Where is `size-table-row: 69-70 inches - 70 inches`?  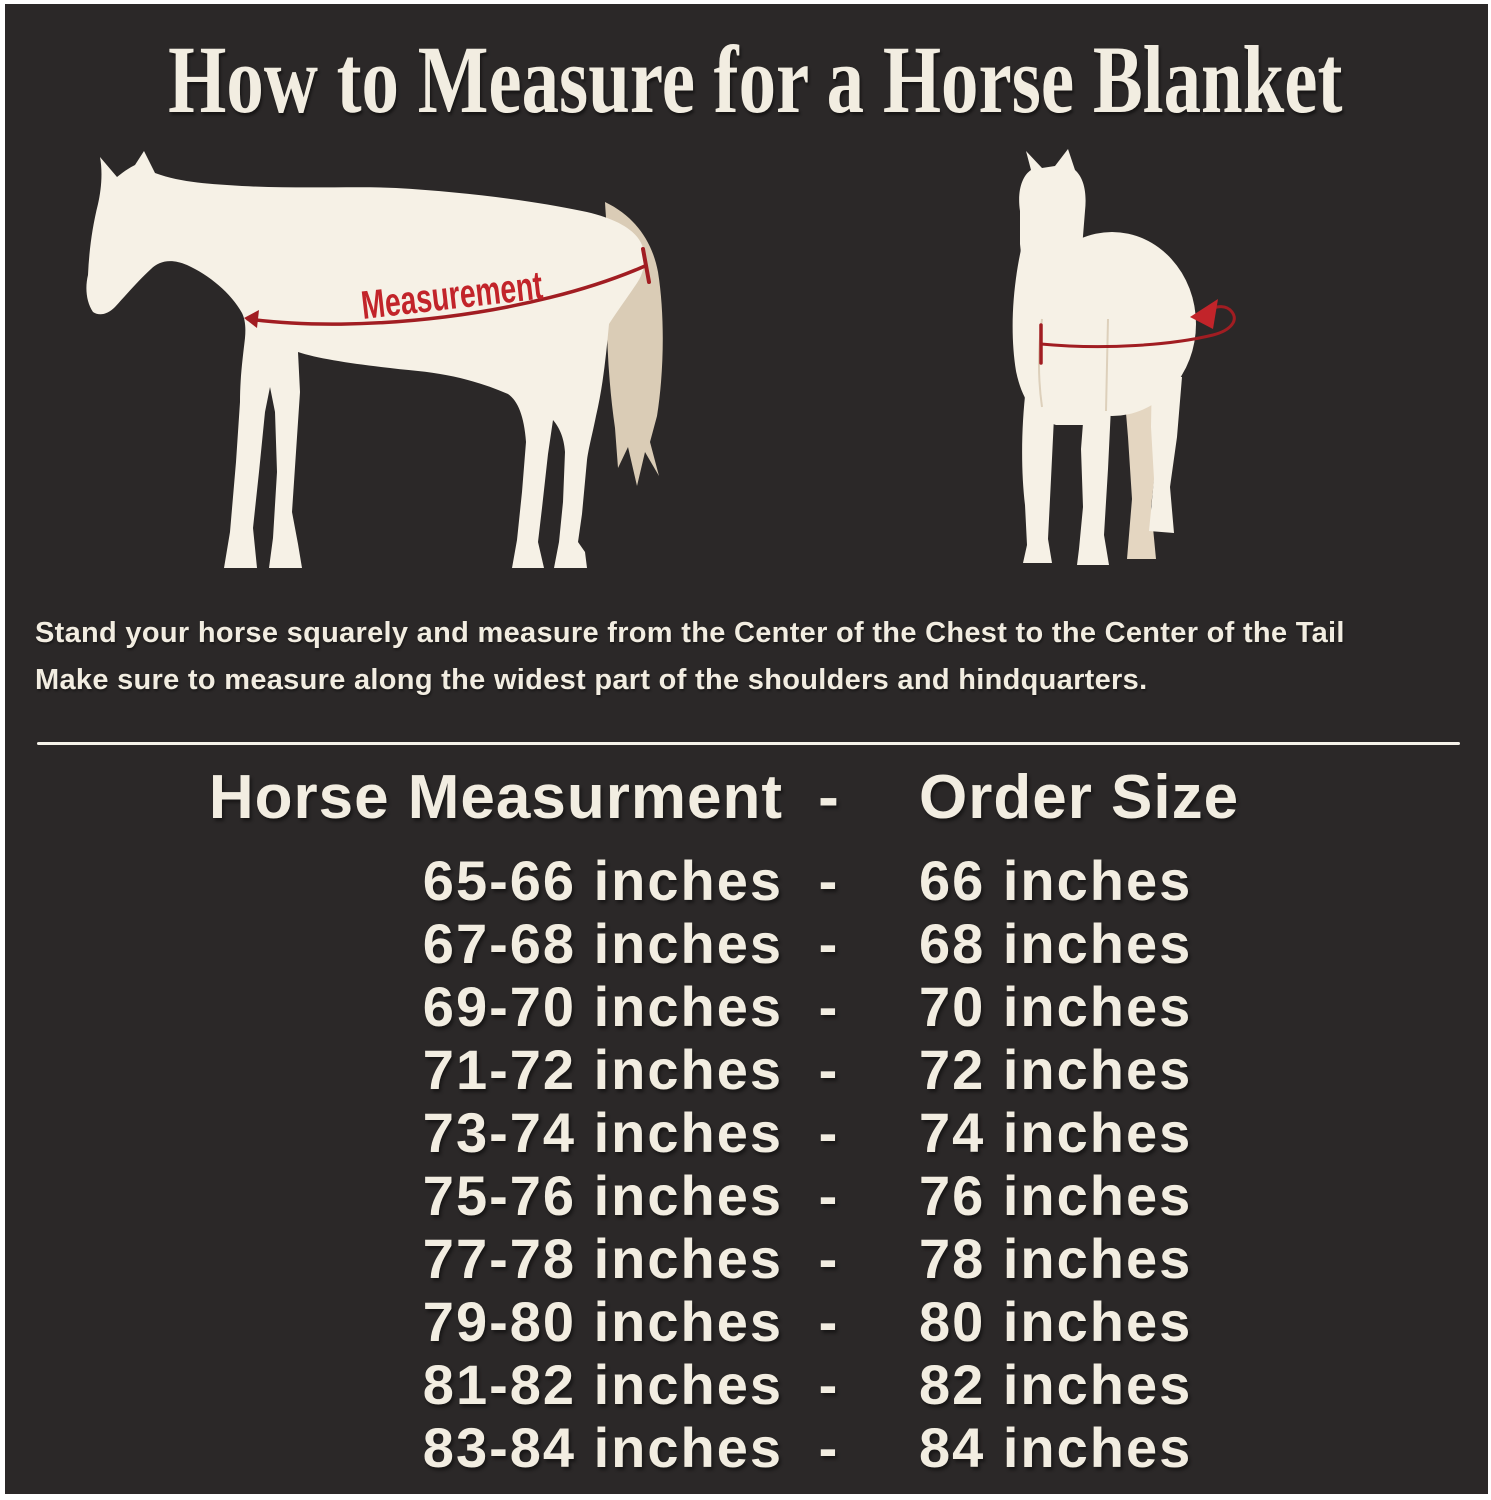 size-table-row: 69-70 inches - 70 inches is located at coordinates (746, 1006).